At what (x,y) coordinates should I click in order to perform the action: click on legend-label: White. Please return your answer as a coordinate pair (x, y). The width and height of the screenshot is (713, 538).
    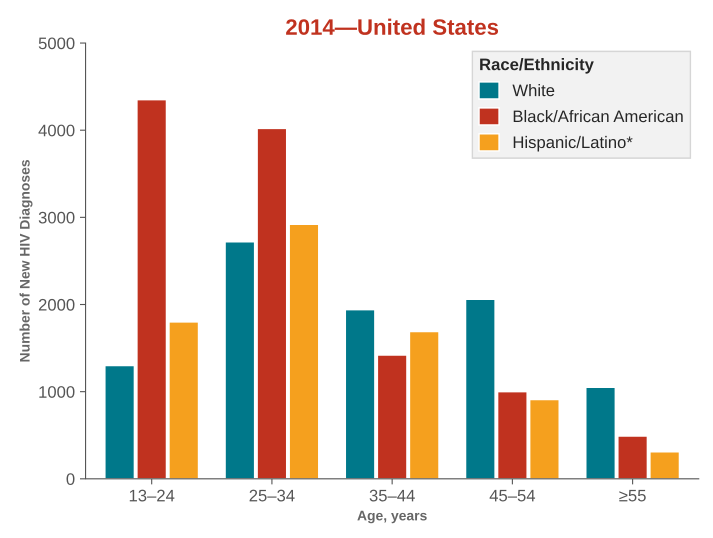
    Looking at the image, I should click on (533, 90).